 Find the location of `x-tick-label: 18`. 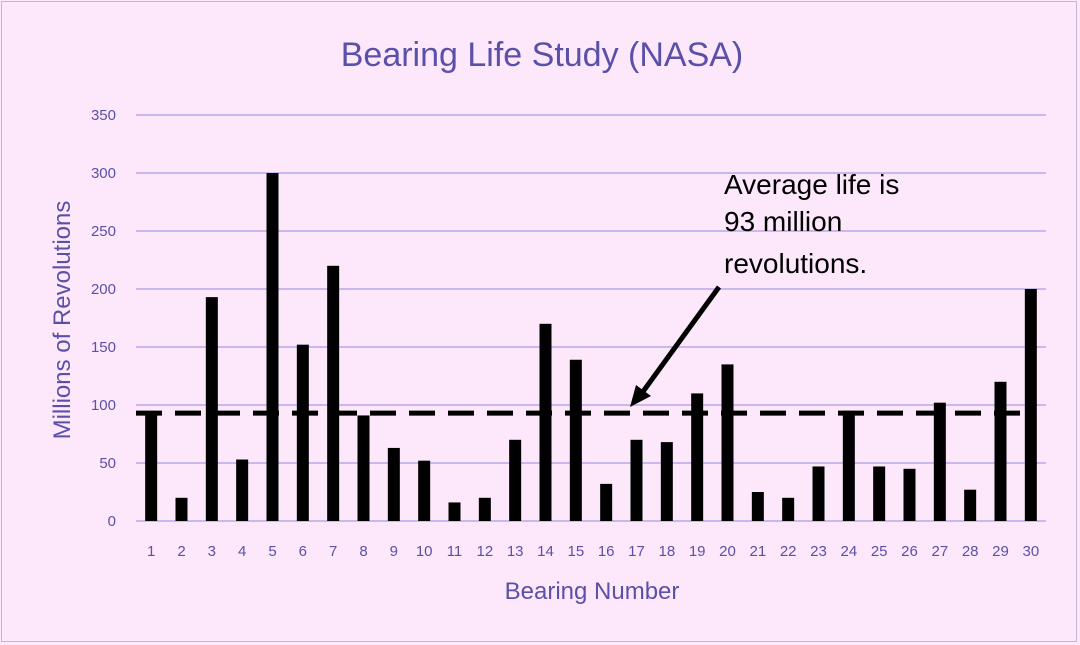

x-tick-label: 18 is located at coordinates (666, 551).